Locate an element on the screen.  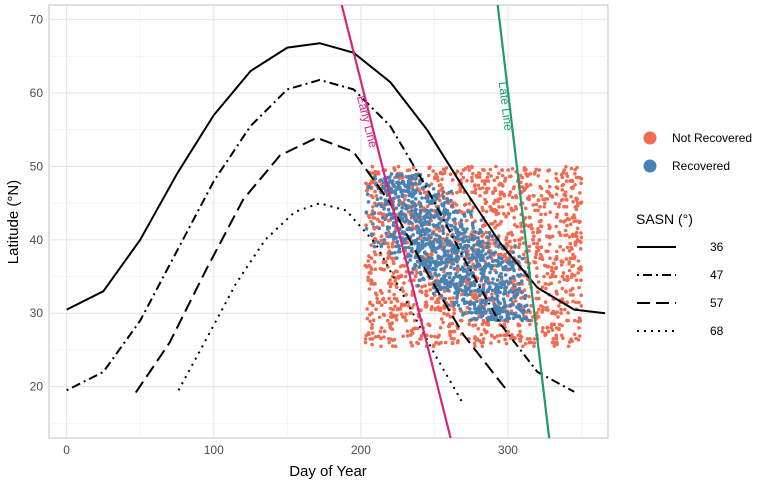
legend-entry-label: Not Recovered is located at coordinates (712, 138).